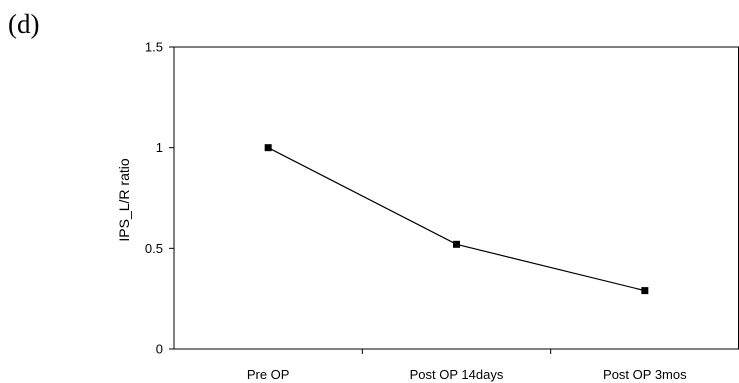 The height and width of the screenshot is (383, 739). Describe the element at coordinates (645, 374) in the screenshot. I see `x-tick-label: Post OP 3mos` at that location.